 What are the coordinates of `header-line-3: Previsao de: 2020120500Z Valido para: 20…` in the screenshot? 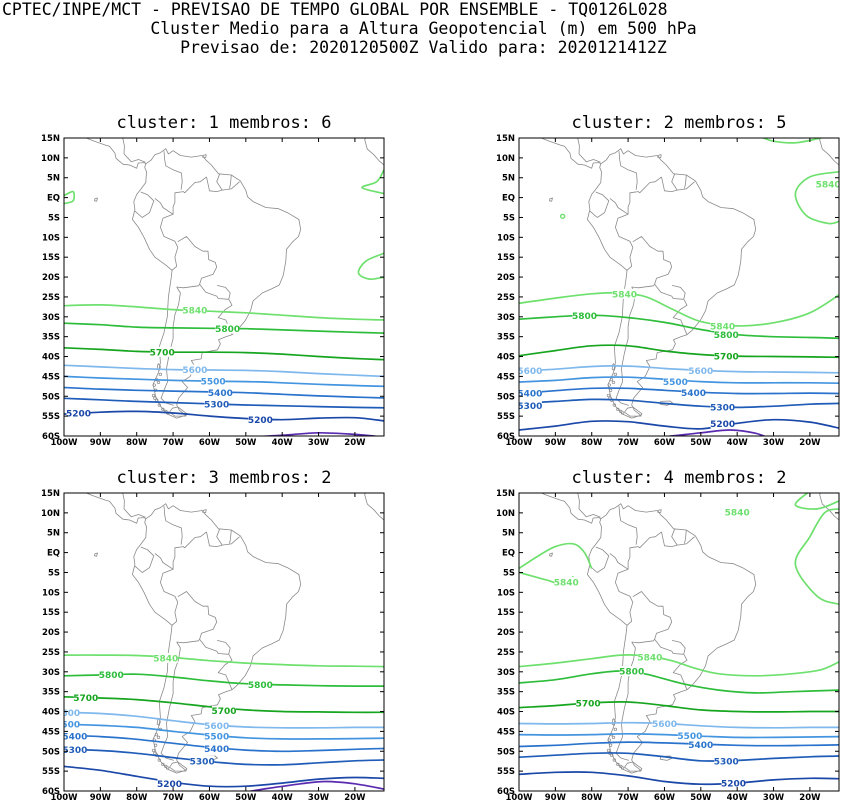 It's located at (423, 47).